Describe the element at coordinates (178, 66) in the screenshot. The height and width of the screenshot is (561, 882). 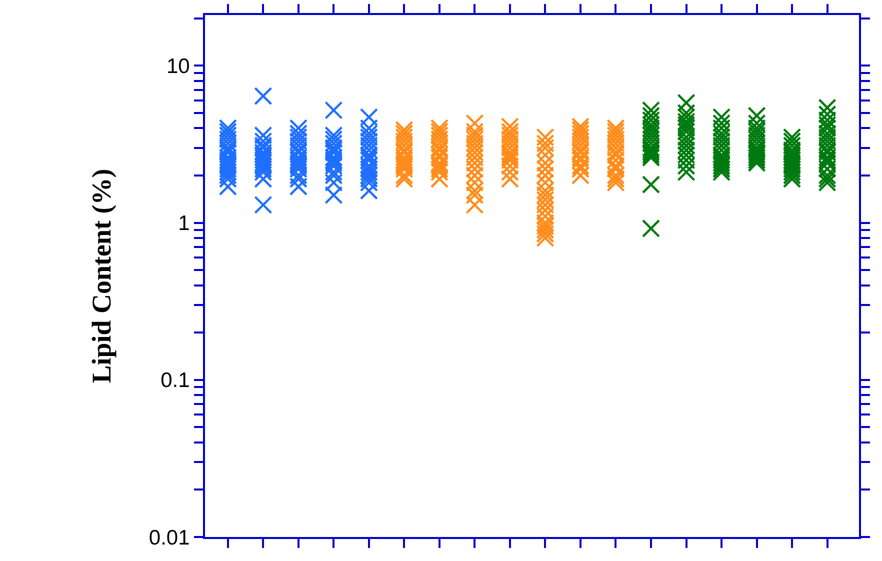
I see `y-tick-label: 10` at that location.